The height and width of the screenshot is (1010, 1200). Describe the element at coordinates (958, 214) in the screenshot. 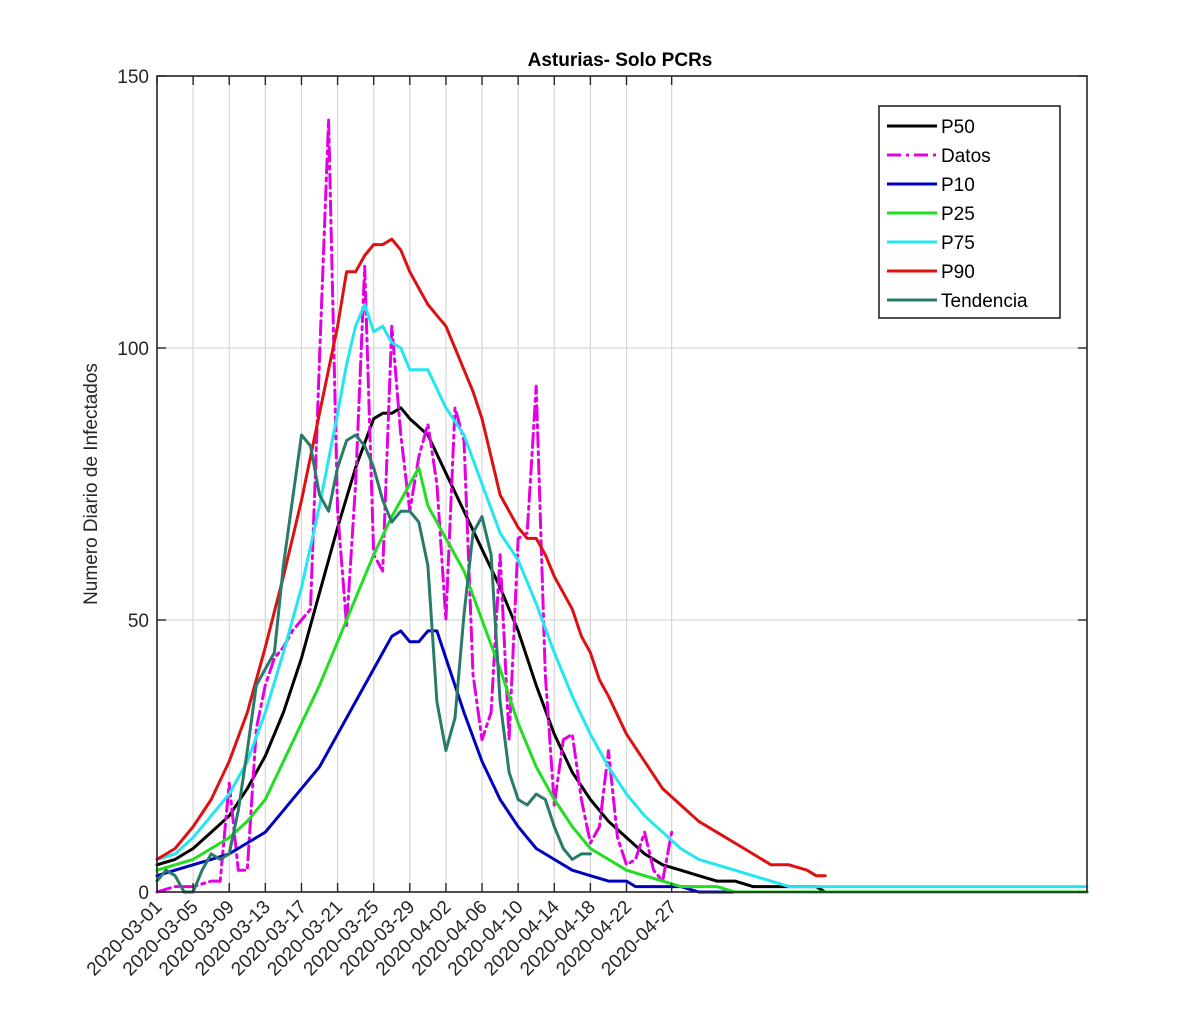

I see `legend-entry: P25` at that location.